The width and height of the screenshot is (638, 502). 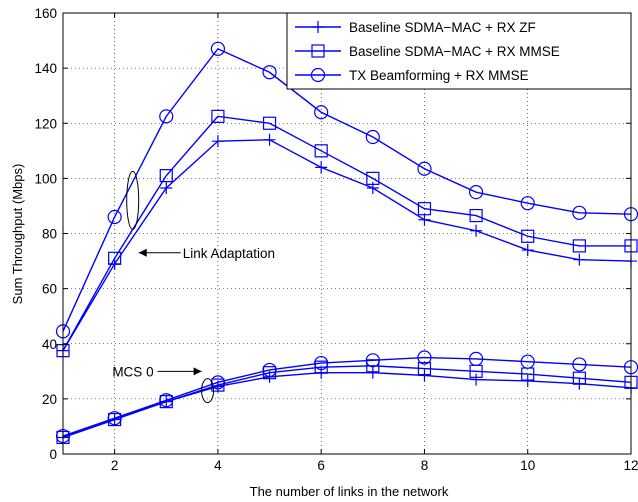 I want to click on y-tick-label: 100, so click(x=45, y=178).